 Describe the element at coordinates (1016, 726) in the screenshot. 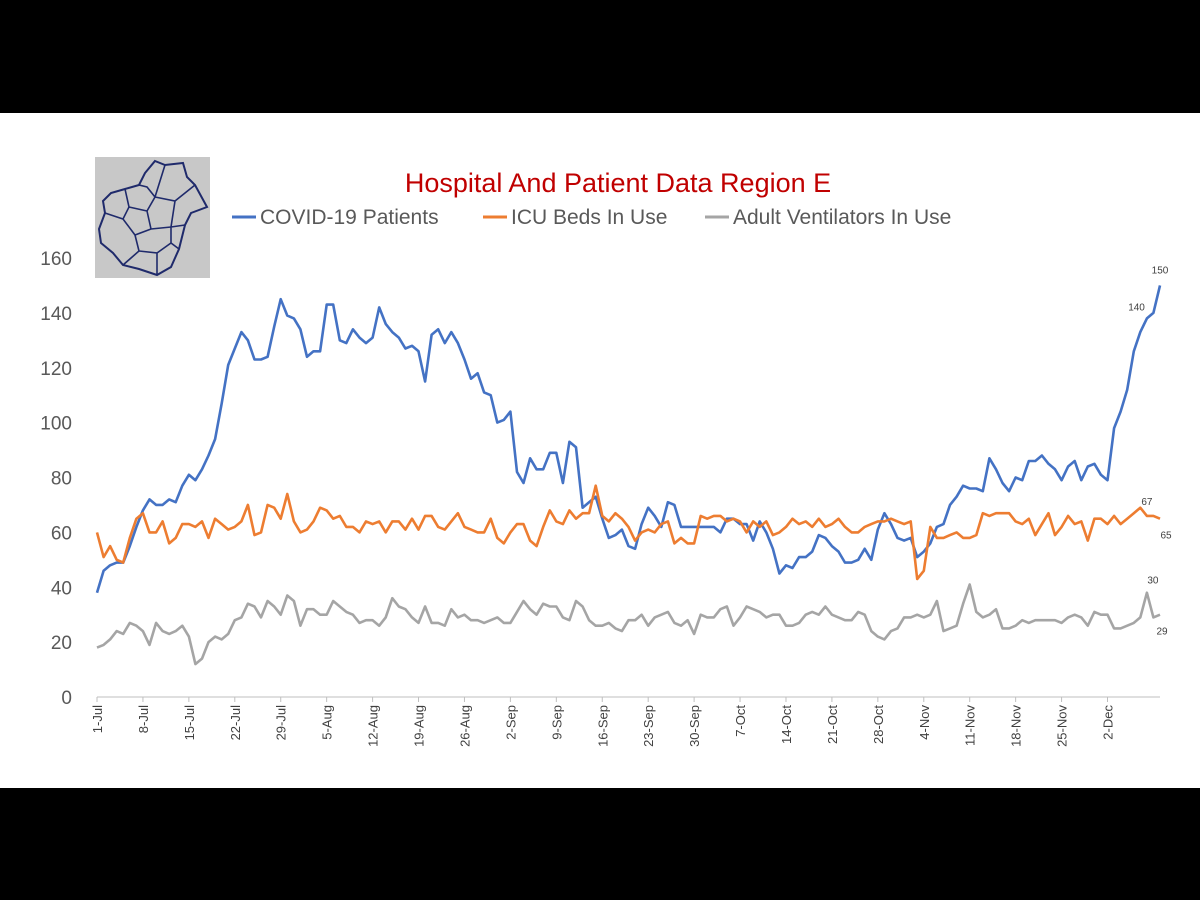

I see `x-tick-label: 18-Nov` at that location.